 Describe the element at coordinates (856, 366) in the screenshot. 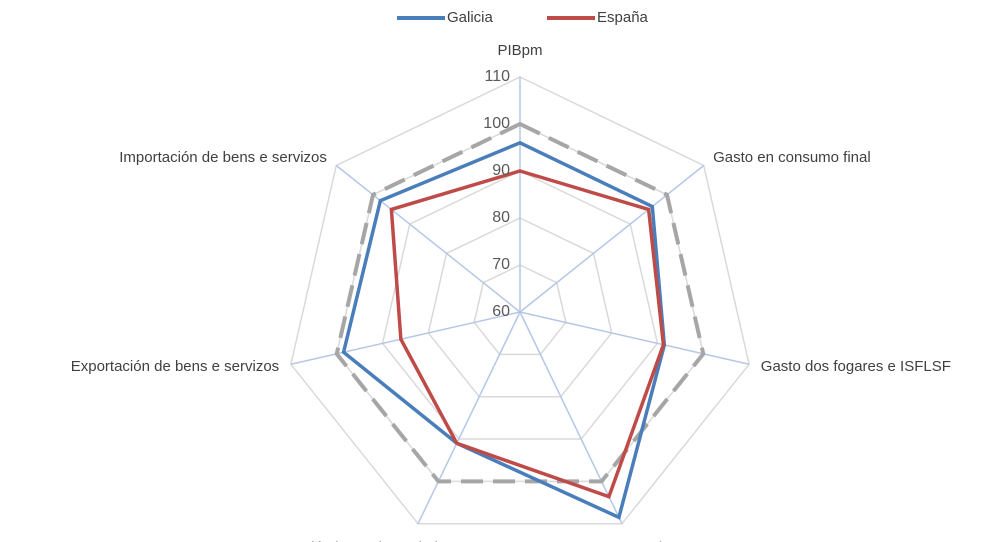

I see `category-label: Gasto dos fogares e ISFLSF` at that location.